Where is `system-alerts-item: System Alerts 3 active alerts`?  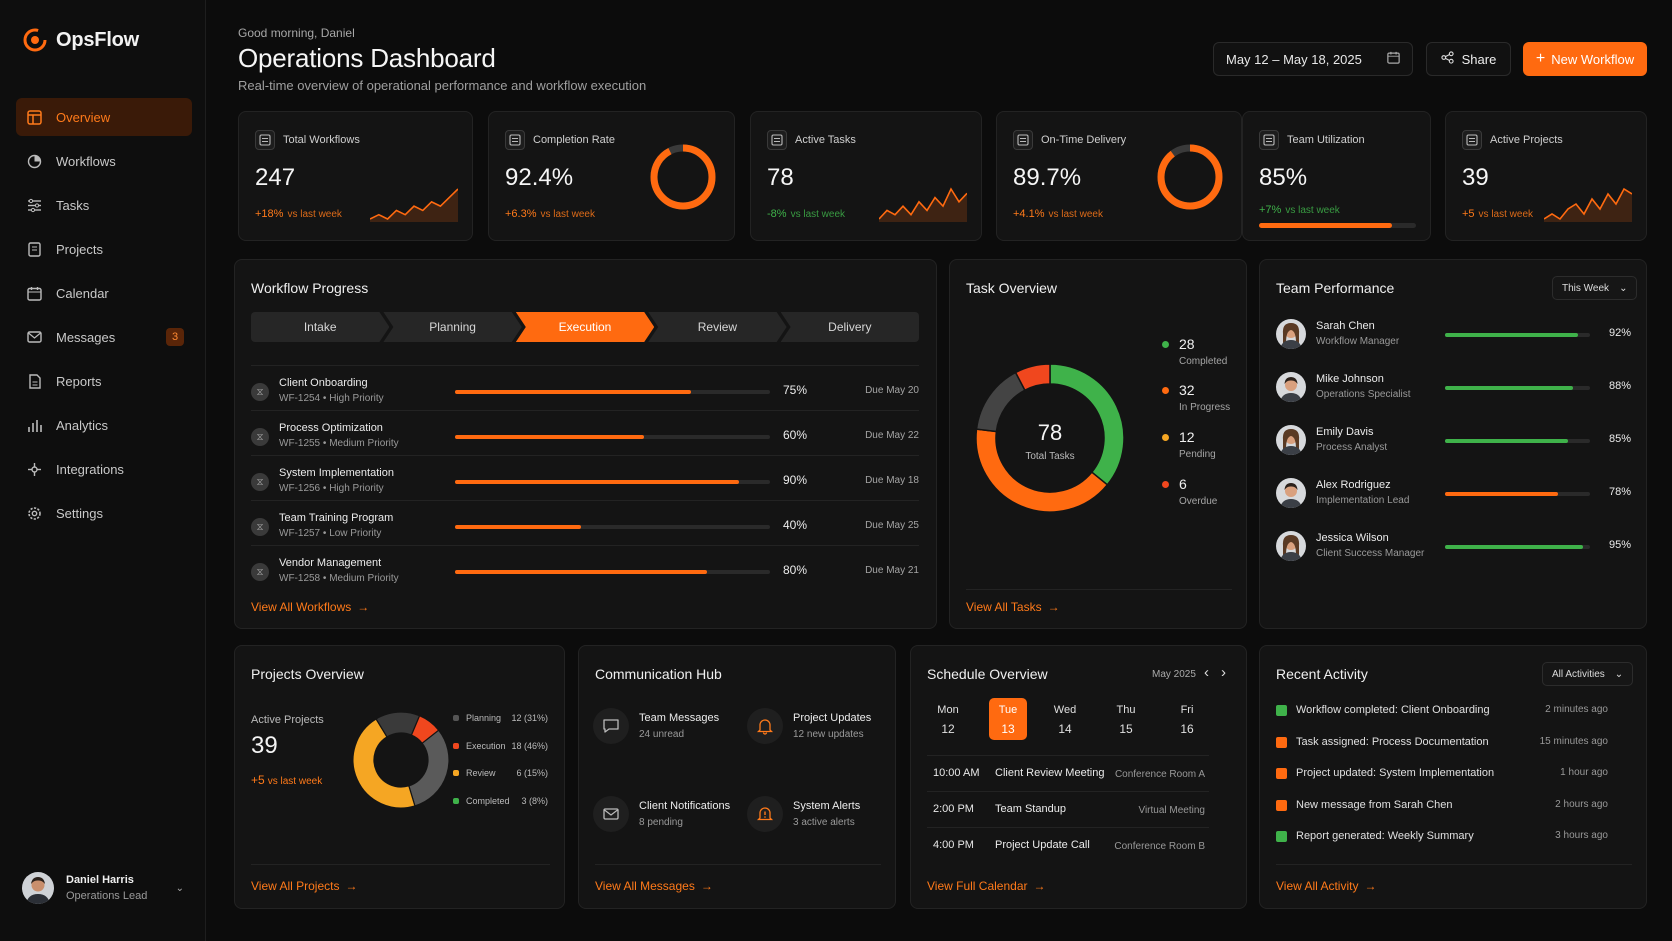
system-alerts-item: System Alerts 3 active alerts is located at coordinates (803, 814).